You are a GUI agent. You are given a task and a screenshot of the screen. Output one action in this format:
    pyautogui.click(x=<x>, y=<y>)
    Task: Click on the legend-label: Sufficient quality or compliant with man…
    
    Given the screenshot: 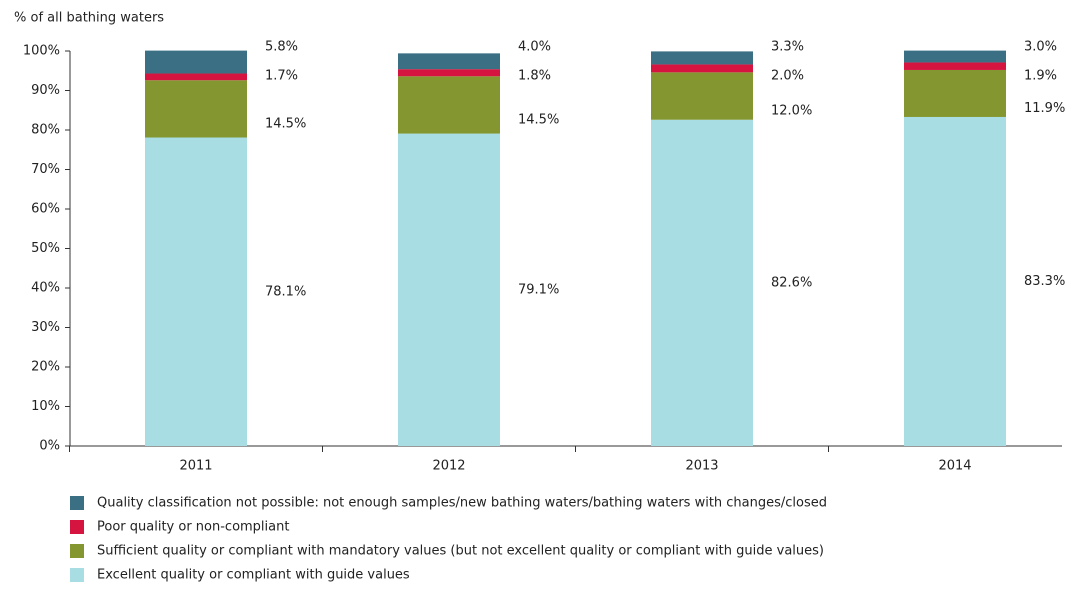 What is the action you would take?
    pyautogui.click(x=460, y=551)
    